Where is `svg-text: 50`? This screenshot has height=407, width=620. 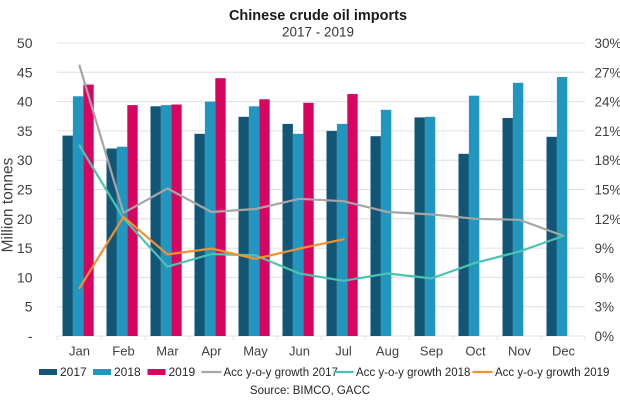 svg-text: 50 is located at coordinates (25, 43).